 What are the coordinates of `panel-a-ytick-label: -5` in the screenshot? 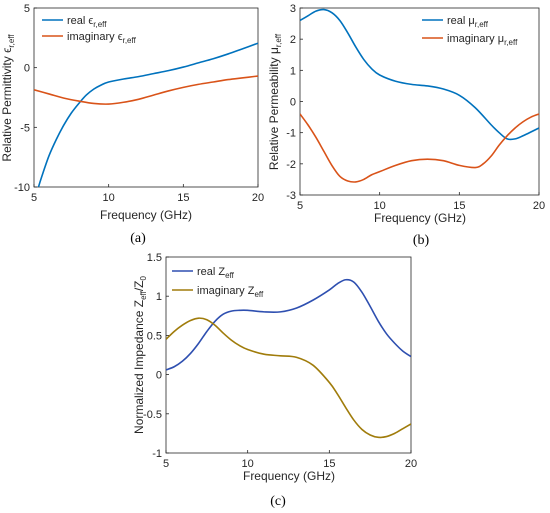 It's located at (25, 128).